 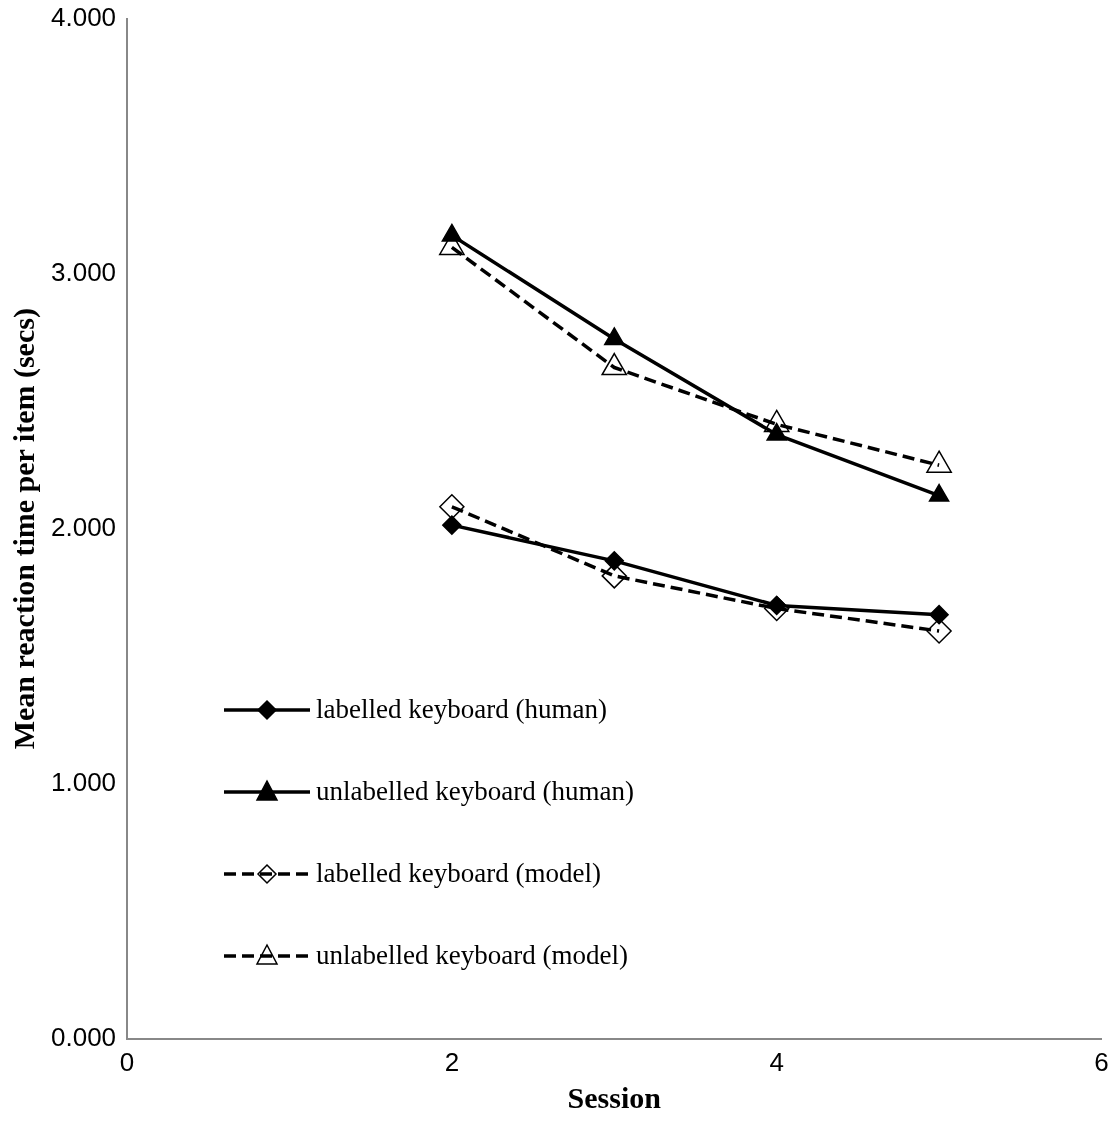 What do you see at coordinates (83, 526) in the screenshot?
I see `y-tick-label: 2.000` at bounding box center [83, 526].